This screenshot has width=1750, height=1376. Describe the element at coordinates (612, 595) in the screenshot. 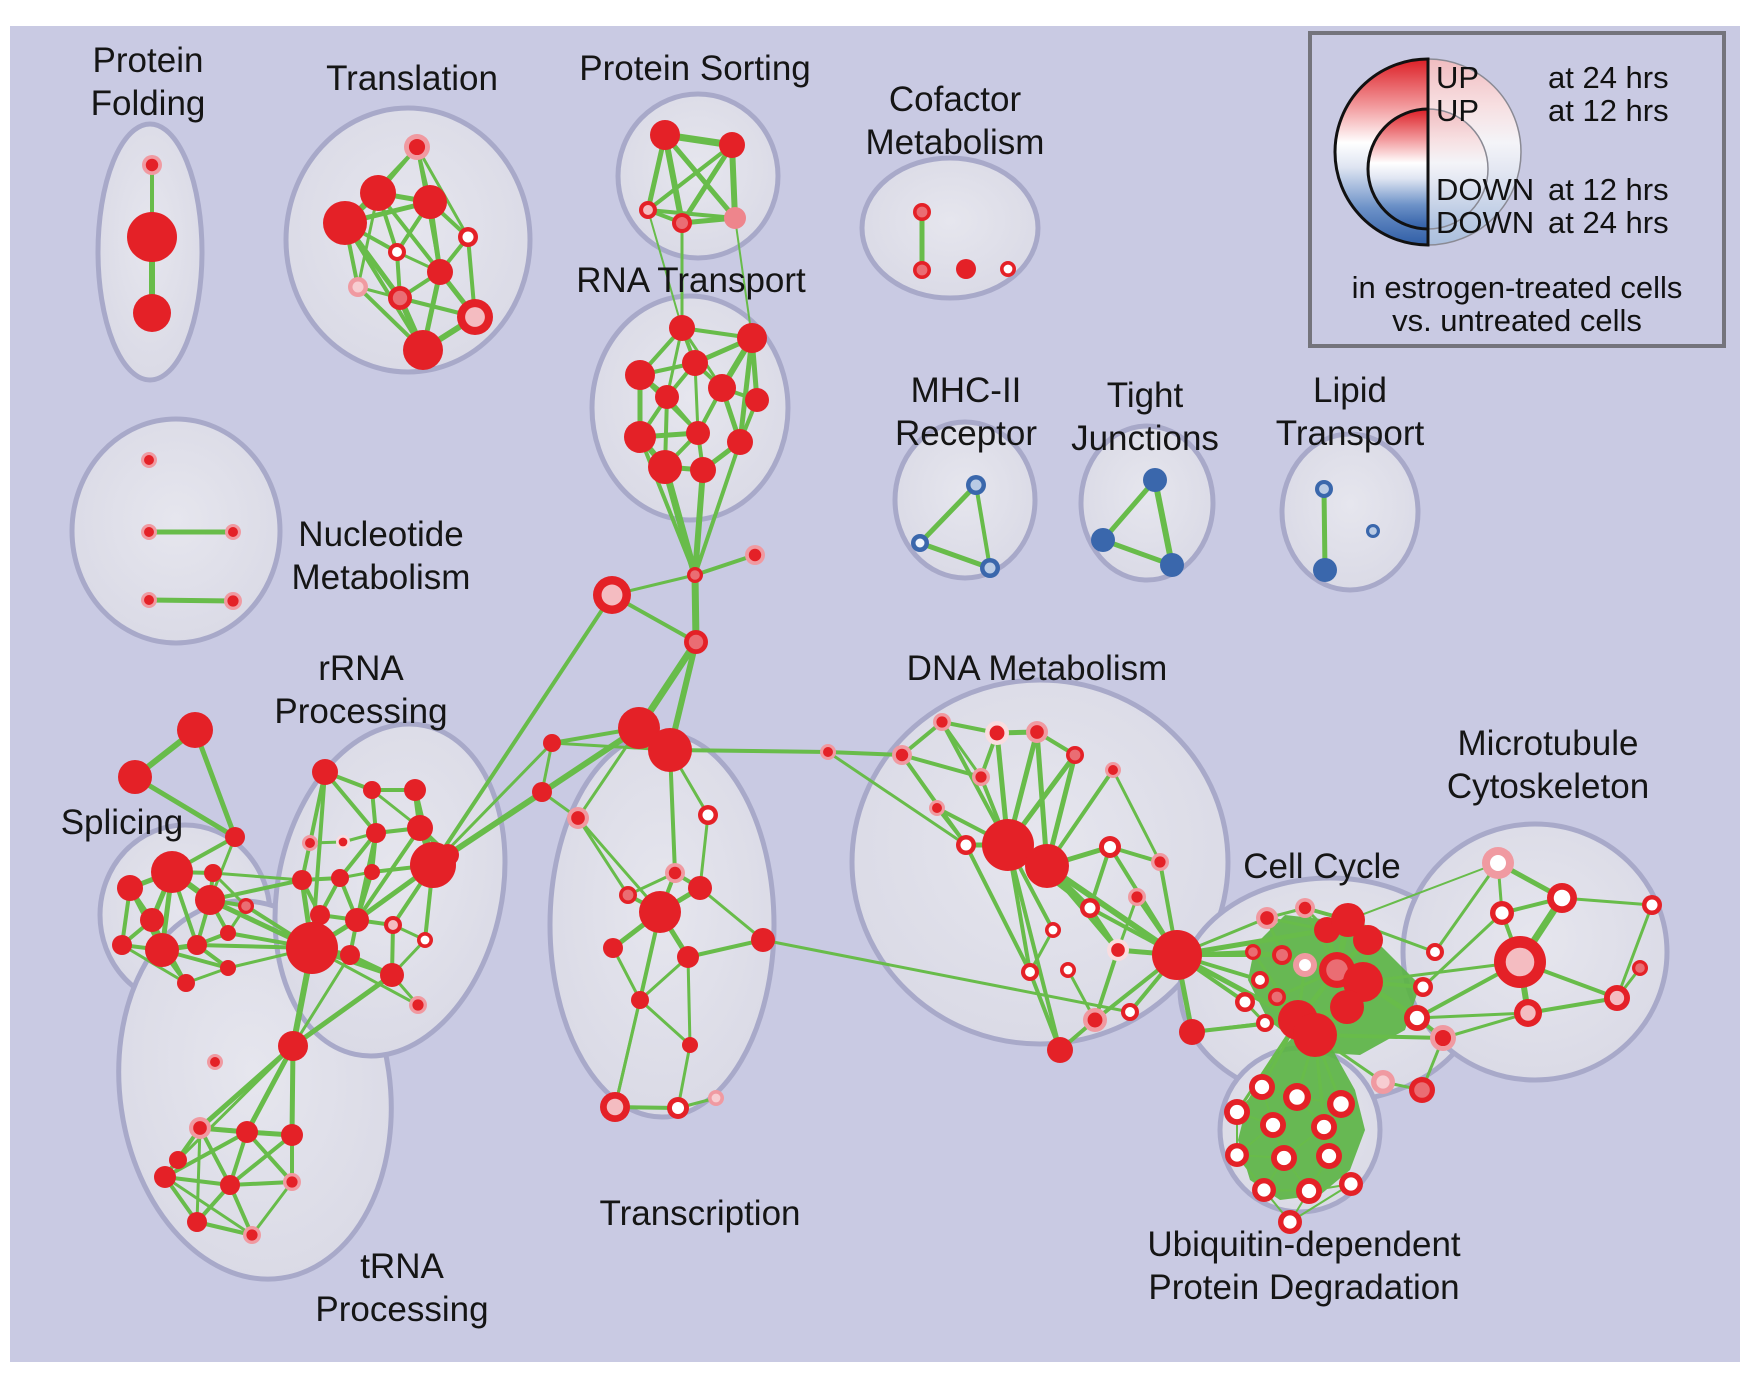

I see `network-node-core-h1` at that location.